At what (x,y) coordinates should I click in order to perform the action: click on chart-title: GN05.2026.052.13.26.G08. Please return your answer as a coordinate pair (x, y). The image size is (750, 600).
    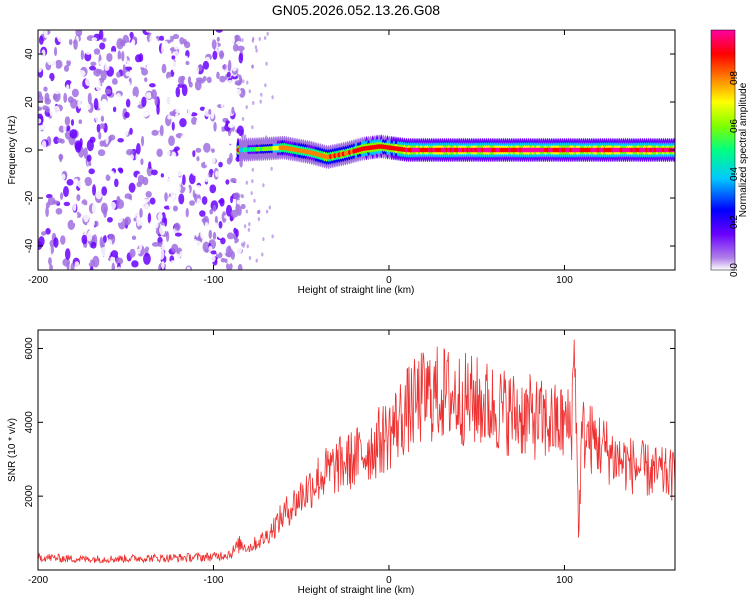
    Looking at the image, I should click on (356, 10).